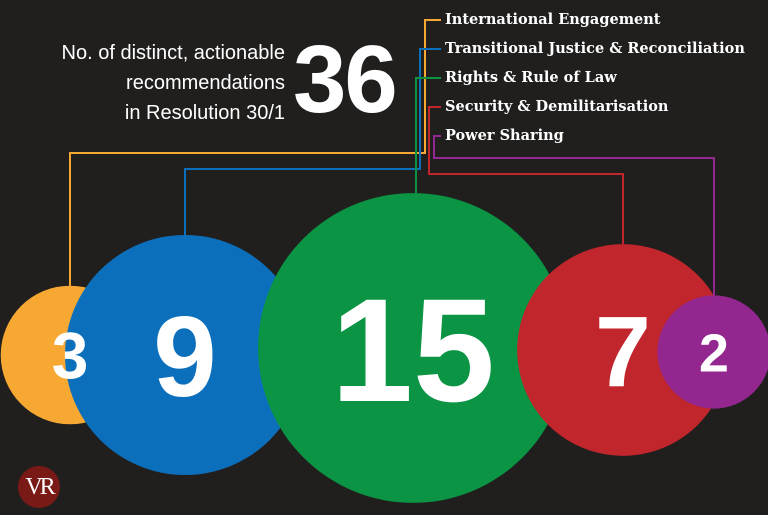  Describe the element at coordinates (531, 77) in the screenshot. I see `legend-label-rights-rule-of-law: Rights & Rule of Law` at that location.